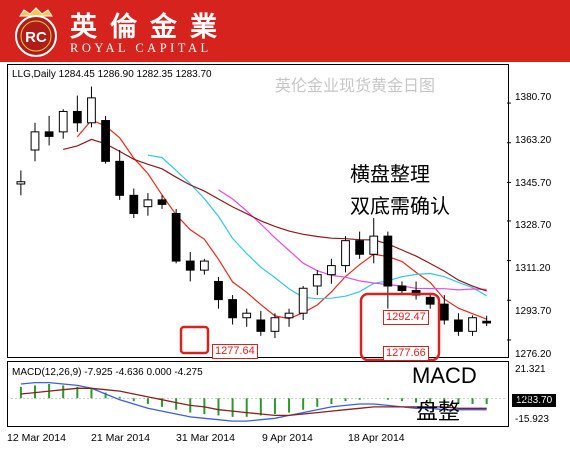 The image size is (570, 457). What do you see at coordinates (150, 27) in the screenshot?
I see `brand-name-cn: 英倫金業` at bounding box center [150, 27].